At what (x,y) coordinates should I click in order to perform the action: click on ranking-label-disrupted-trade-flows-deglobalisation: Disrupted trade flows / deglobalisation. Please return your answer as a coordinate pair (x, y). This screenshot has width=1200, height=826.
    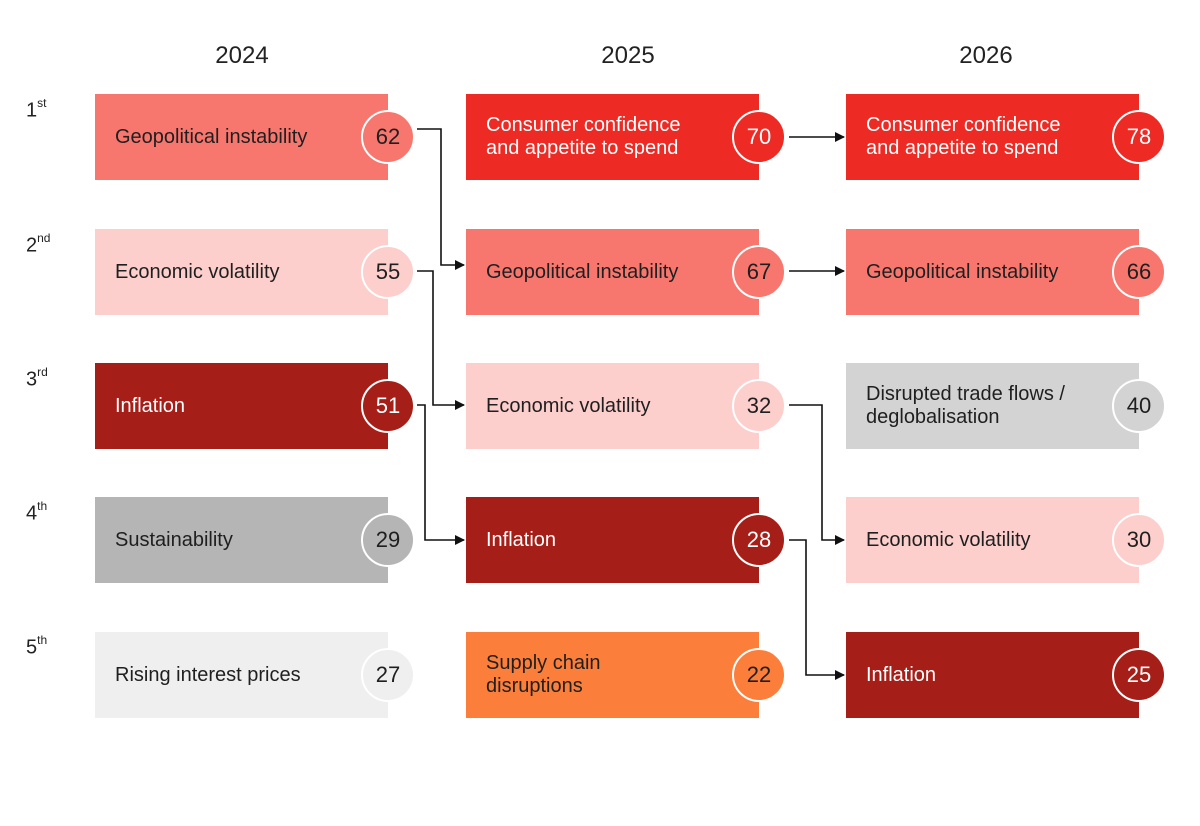
    Looking at the image, I should click on (965, 405).